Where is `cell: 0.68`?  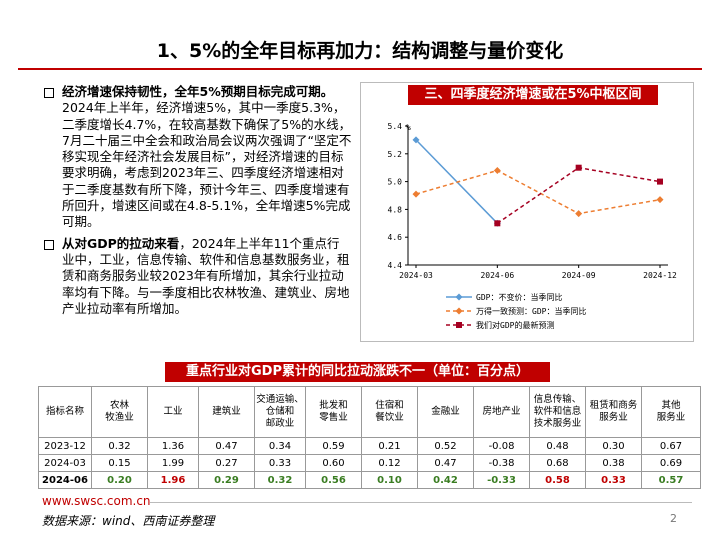
cell: 0.68 is located at coordinates (557, 463).